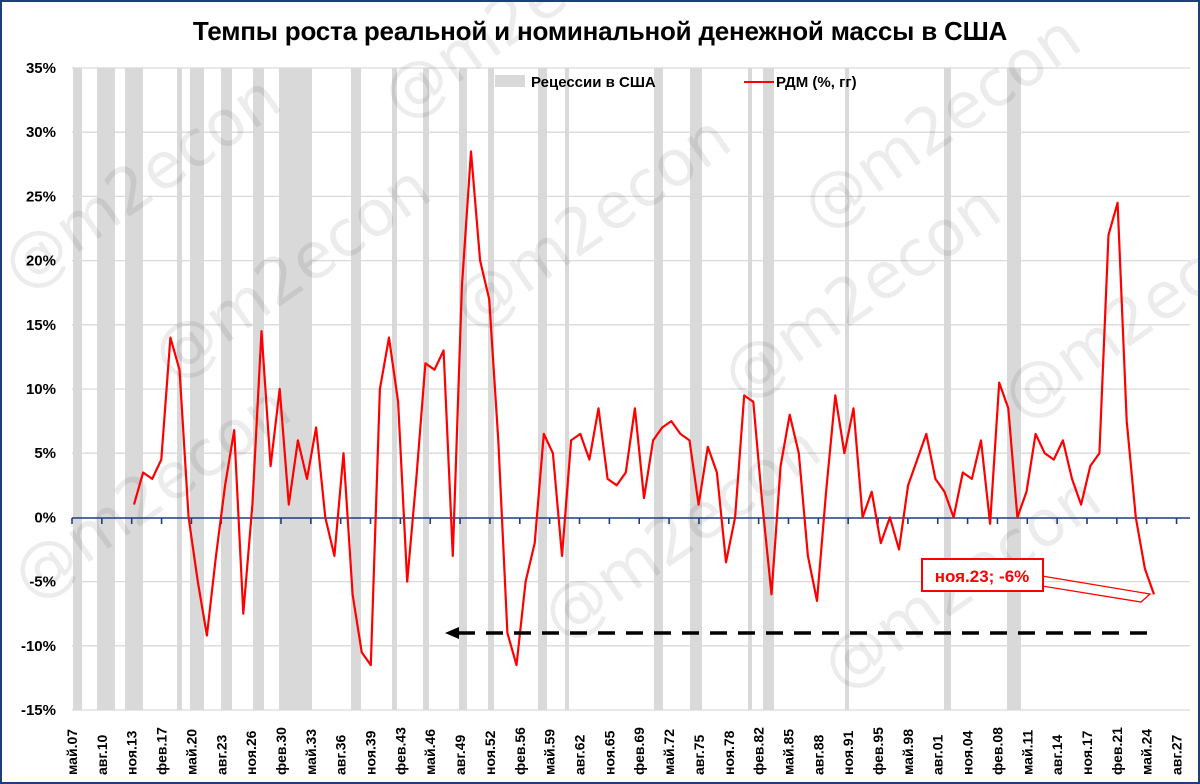  I want to click on x-tick-label: фев.95, so click(878, 751).